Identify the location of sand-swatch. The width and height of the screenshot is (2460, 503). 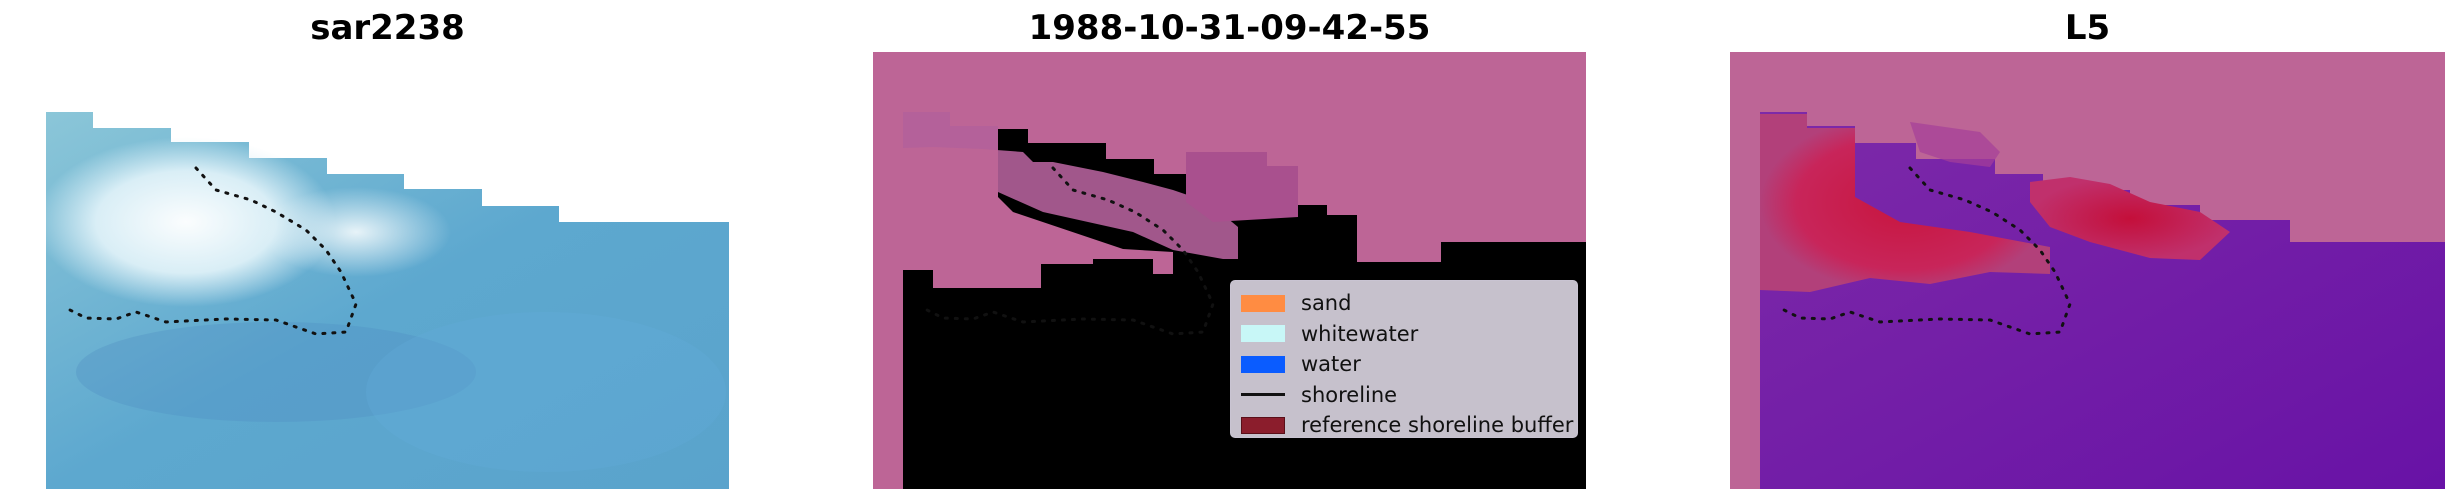
(1263, 303).